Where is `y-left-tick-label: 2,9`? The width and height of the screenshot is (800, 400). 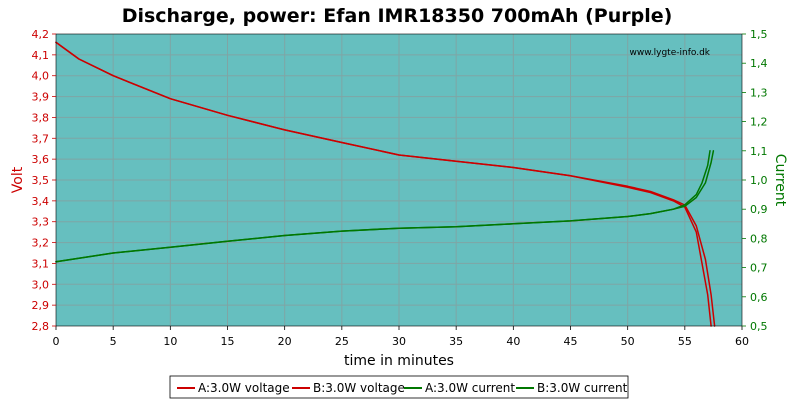 y-left-tick-label: 2,9 is located at coordinates (41, 305).